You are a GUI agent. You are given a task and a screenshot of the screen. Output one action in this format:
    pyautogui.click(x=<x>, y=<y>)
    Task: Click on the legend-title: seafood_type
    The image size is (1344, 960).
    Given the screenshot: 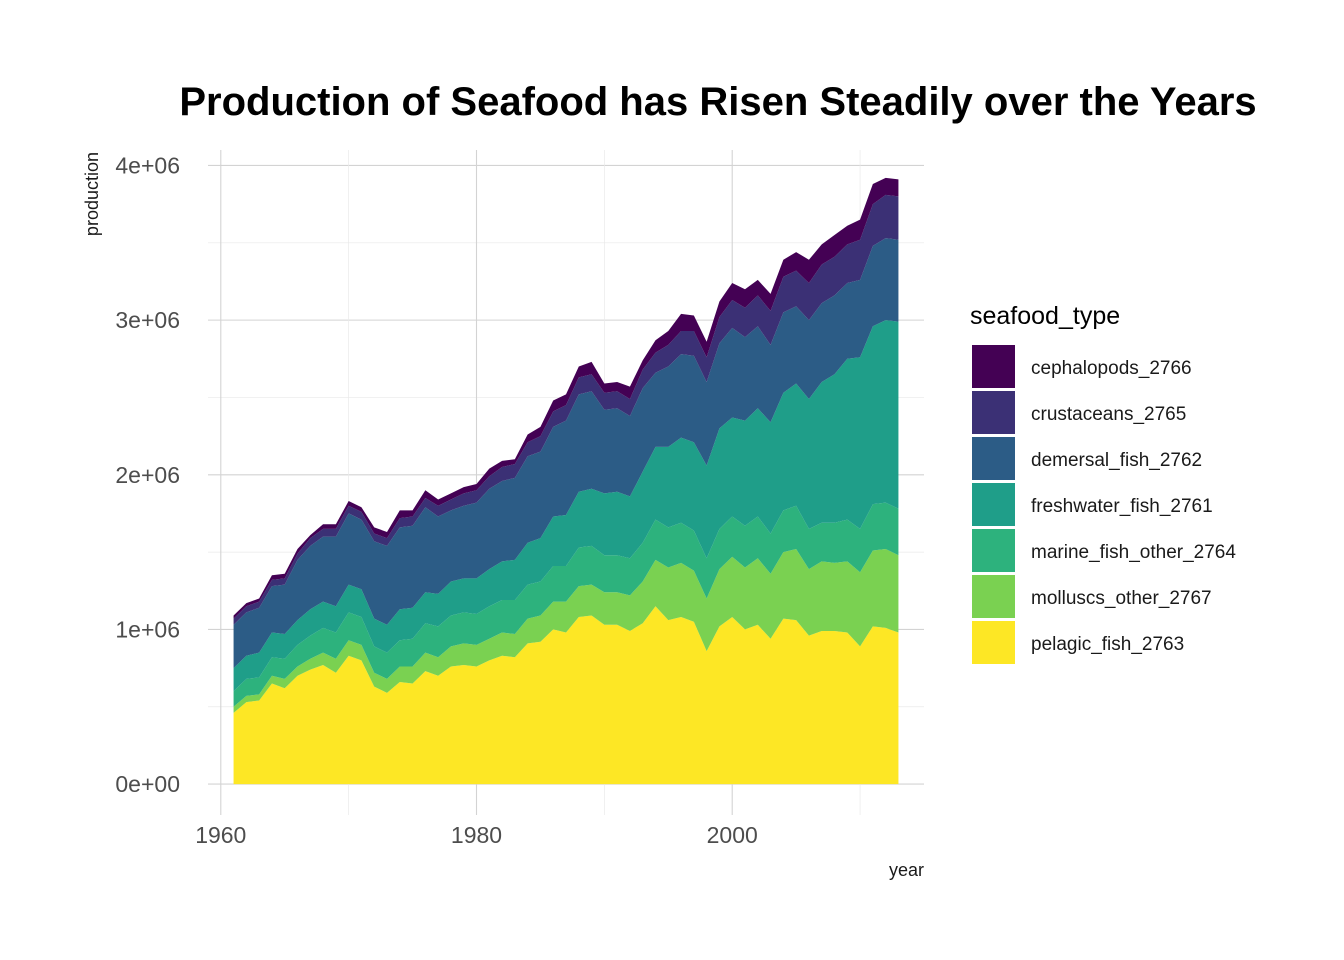 What is the action you would take?
    pyautogui.click(x=1045, y=316)
    